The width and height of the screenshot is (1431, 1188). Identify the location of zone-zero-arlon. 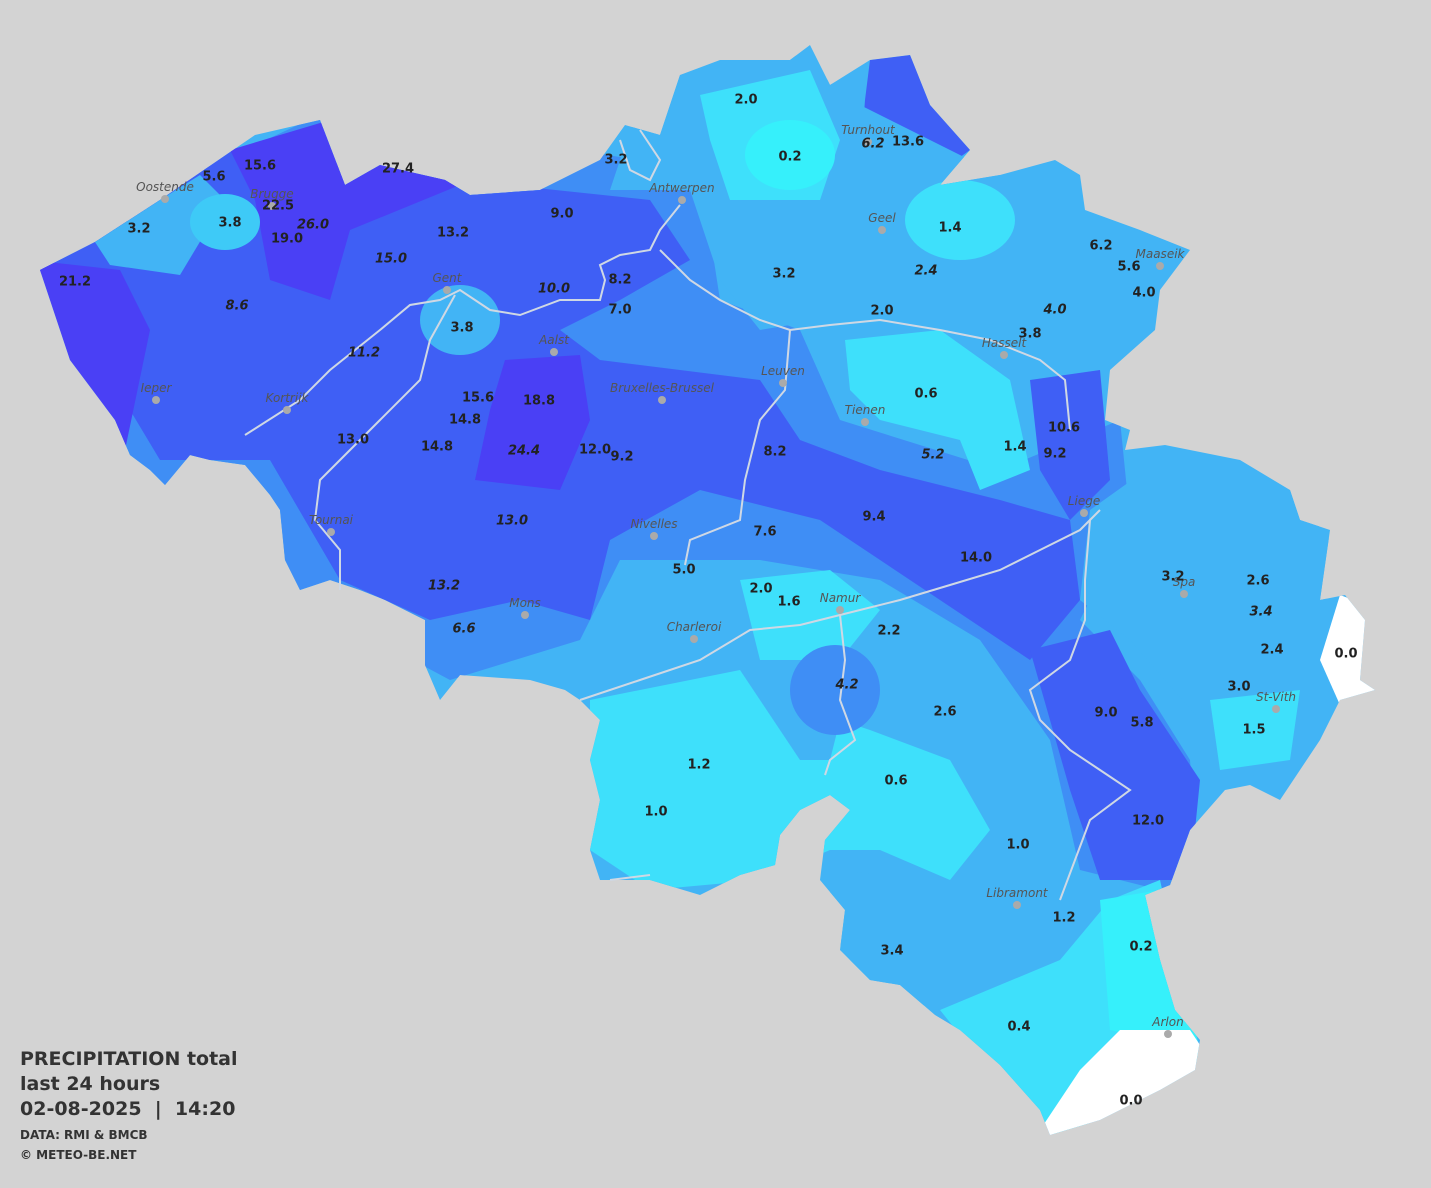
(1125, 1082).